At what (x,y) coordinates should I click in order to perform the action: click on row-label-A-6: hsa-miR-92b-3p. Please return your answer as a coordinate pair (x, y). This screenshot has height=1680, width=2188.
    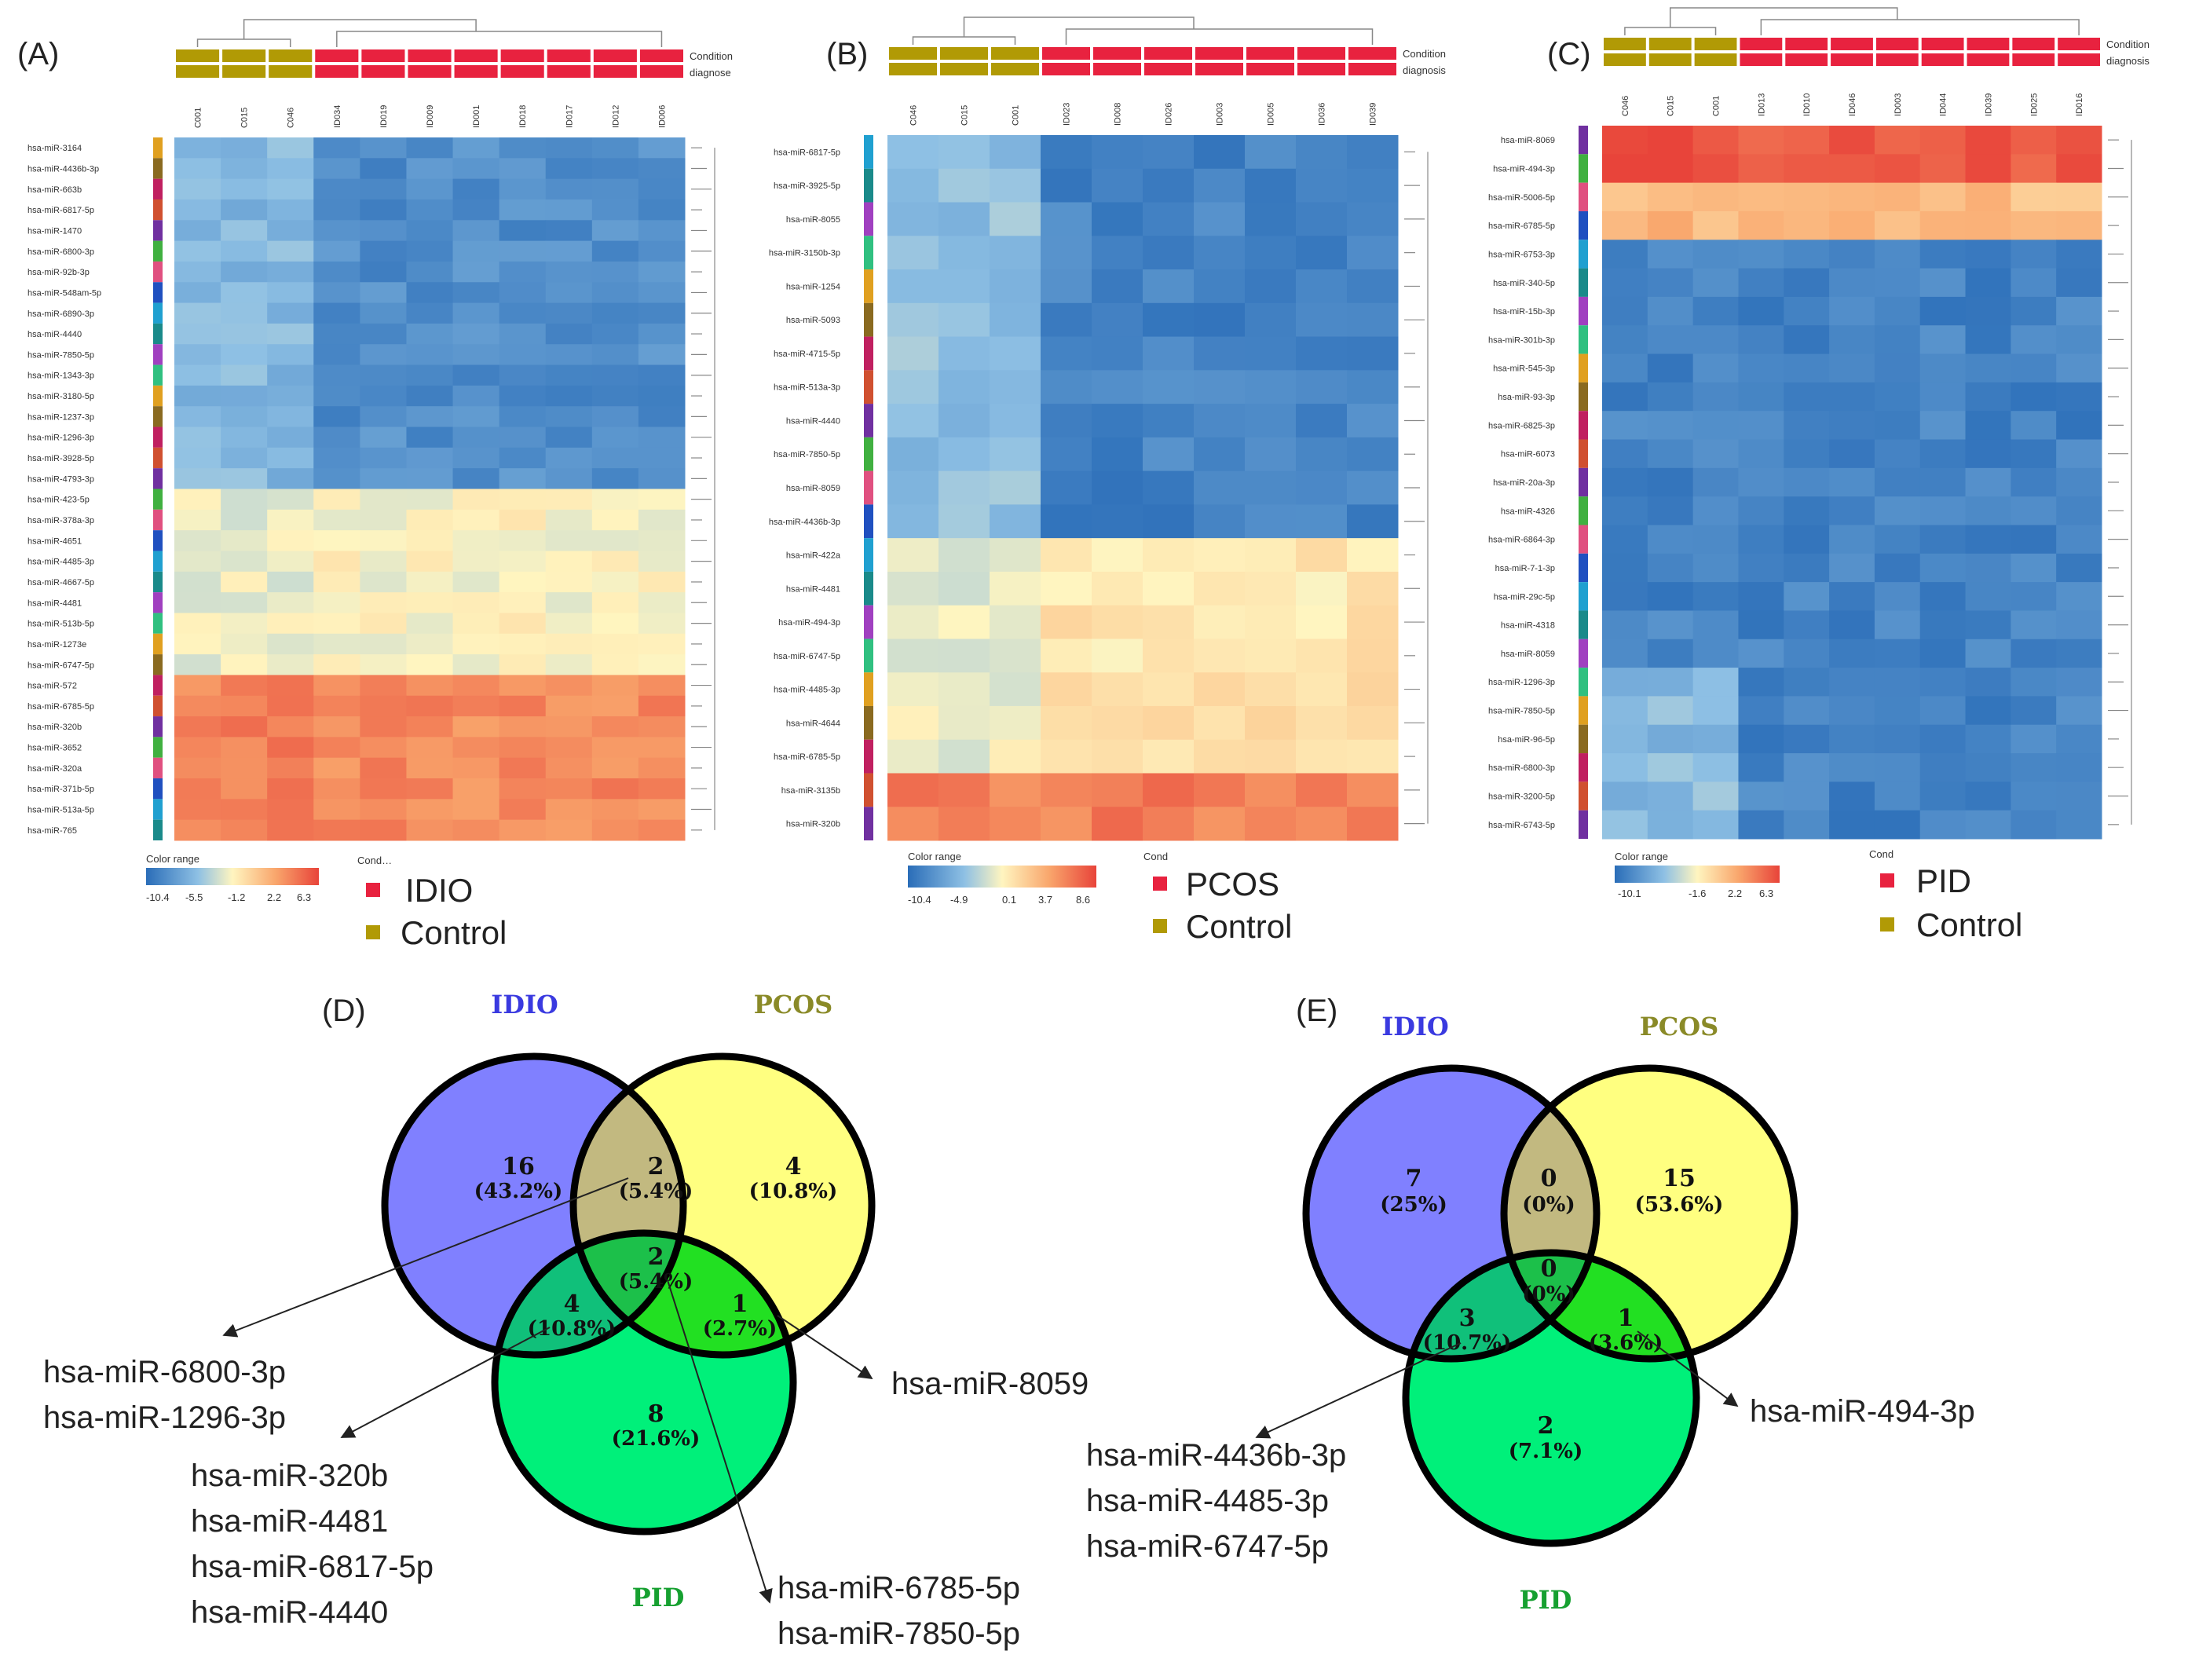
    Looking at the image, I should click on (58, 272).